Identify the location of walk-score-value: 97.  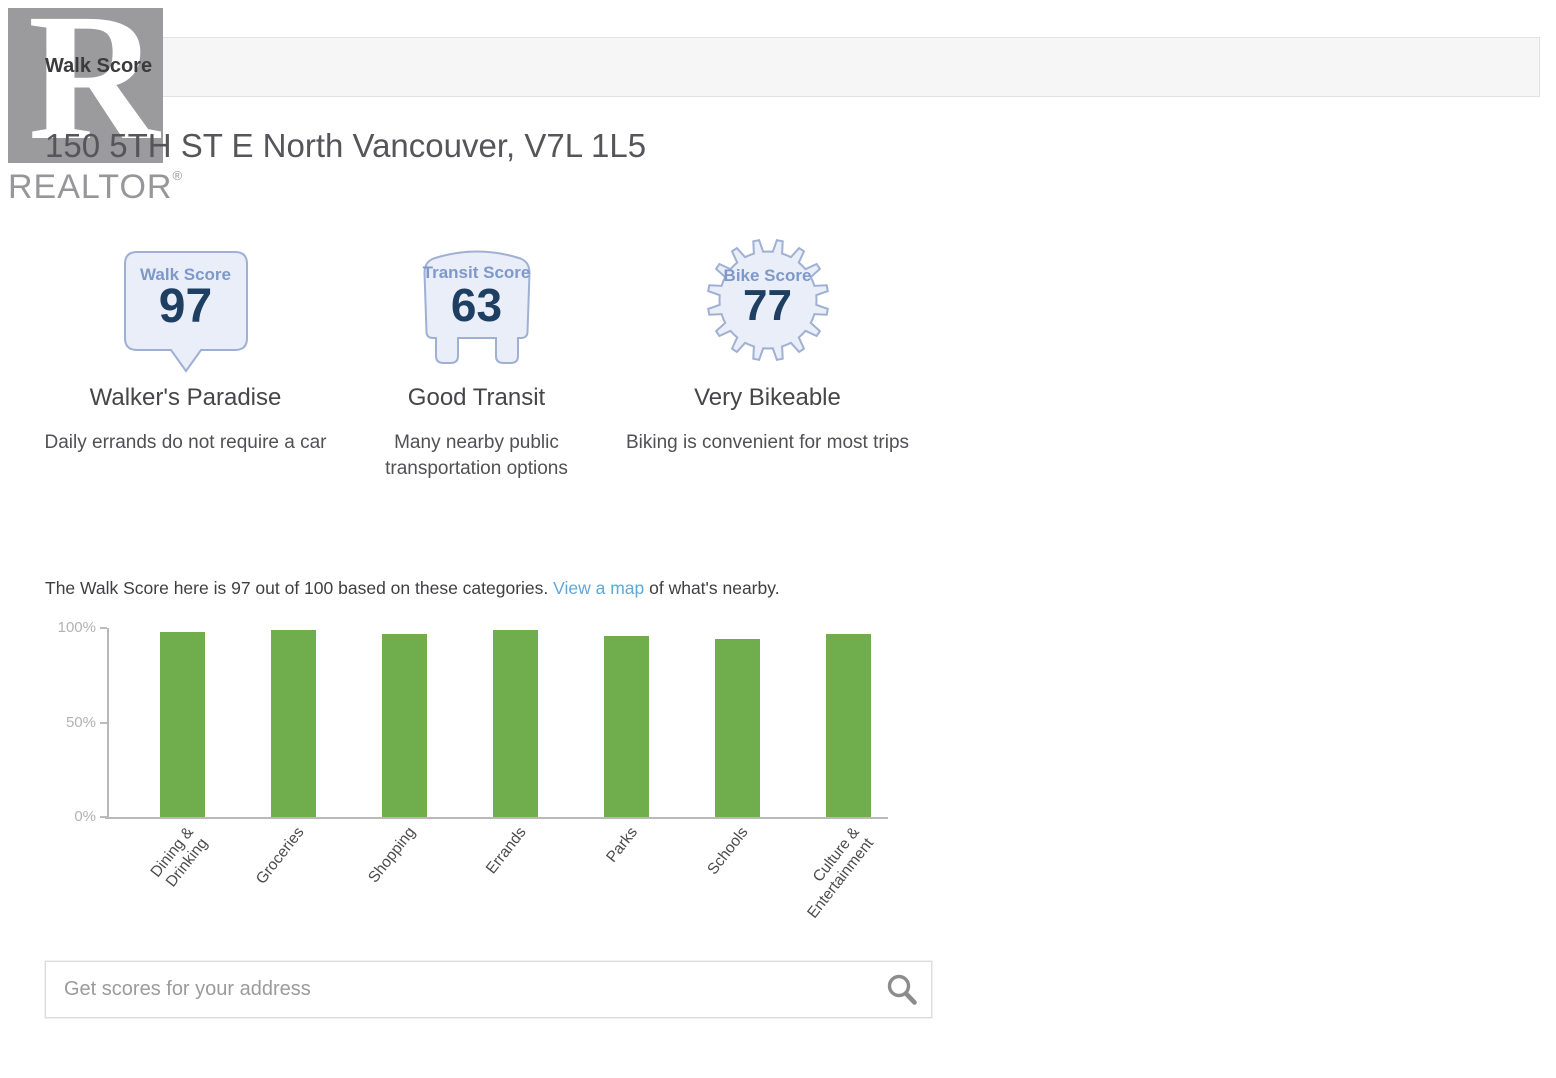
(185, 306).